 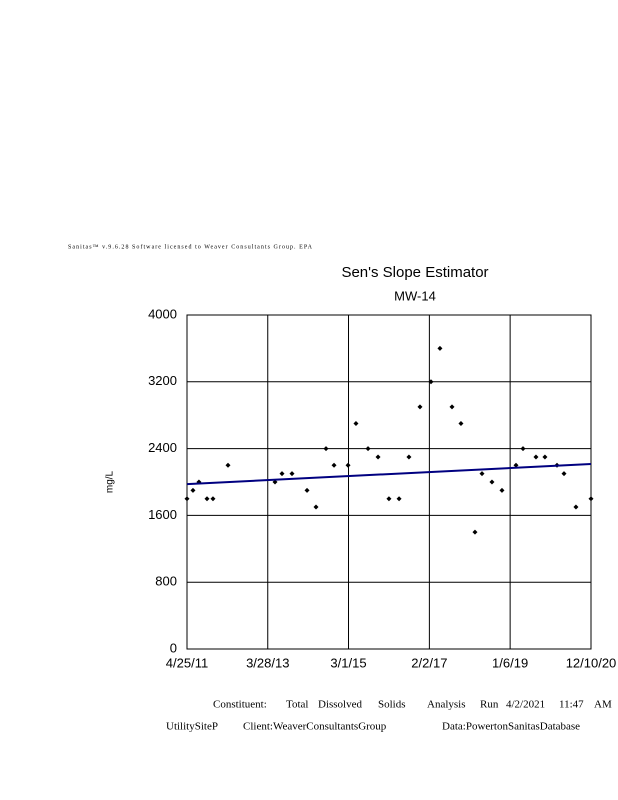 What do you see at coordinates (446, 705) in the screenshot?
I see `footer-text: Analysis` at bounding box center [446, 705].